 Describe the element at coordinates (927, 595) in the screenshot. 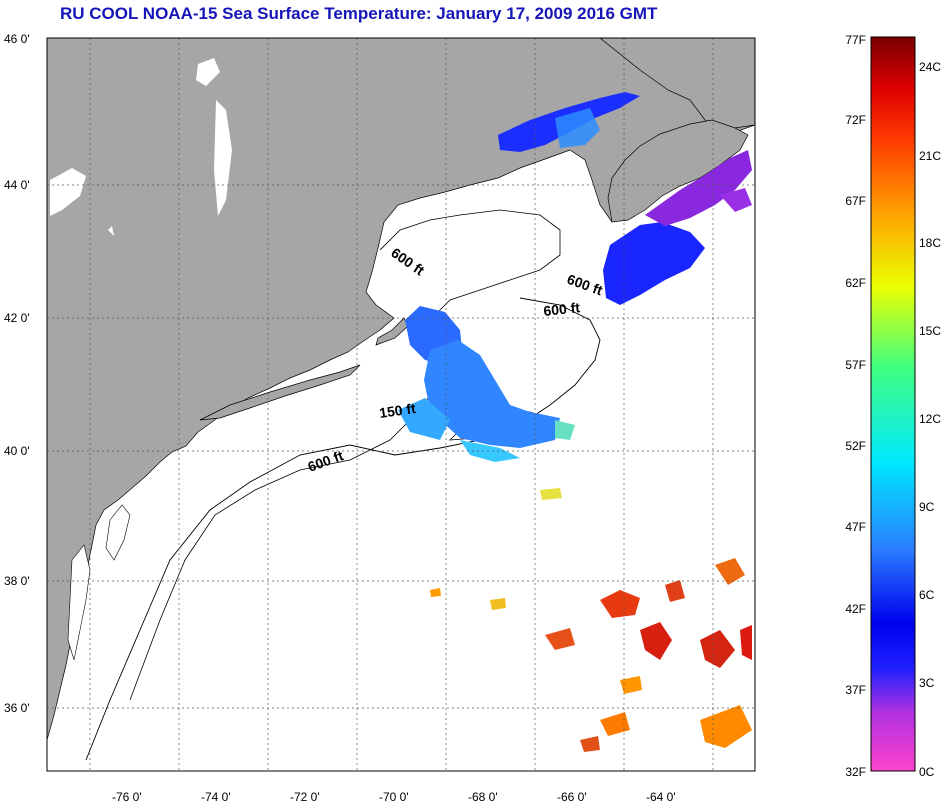

I see `c-label: 6C` at that location.